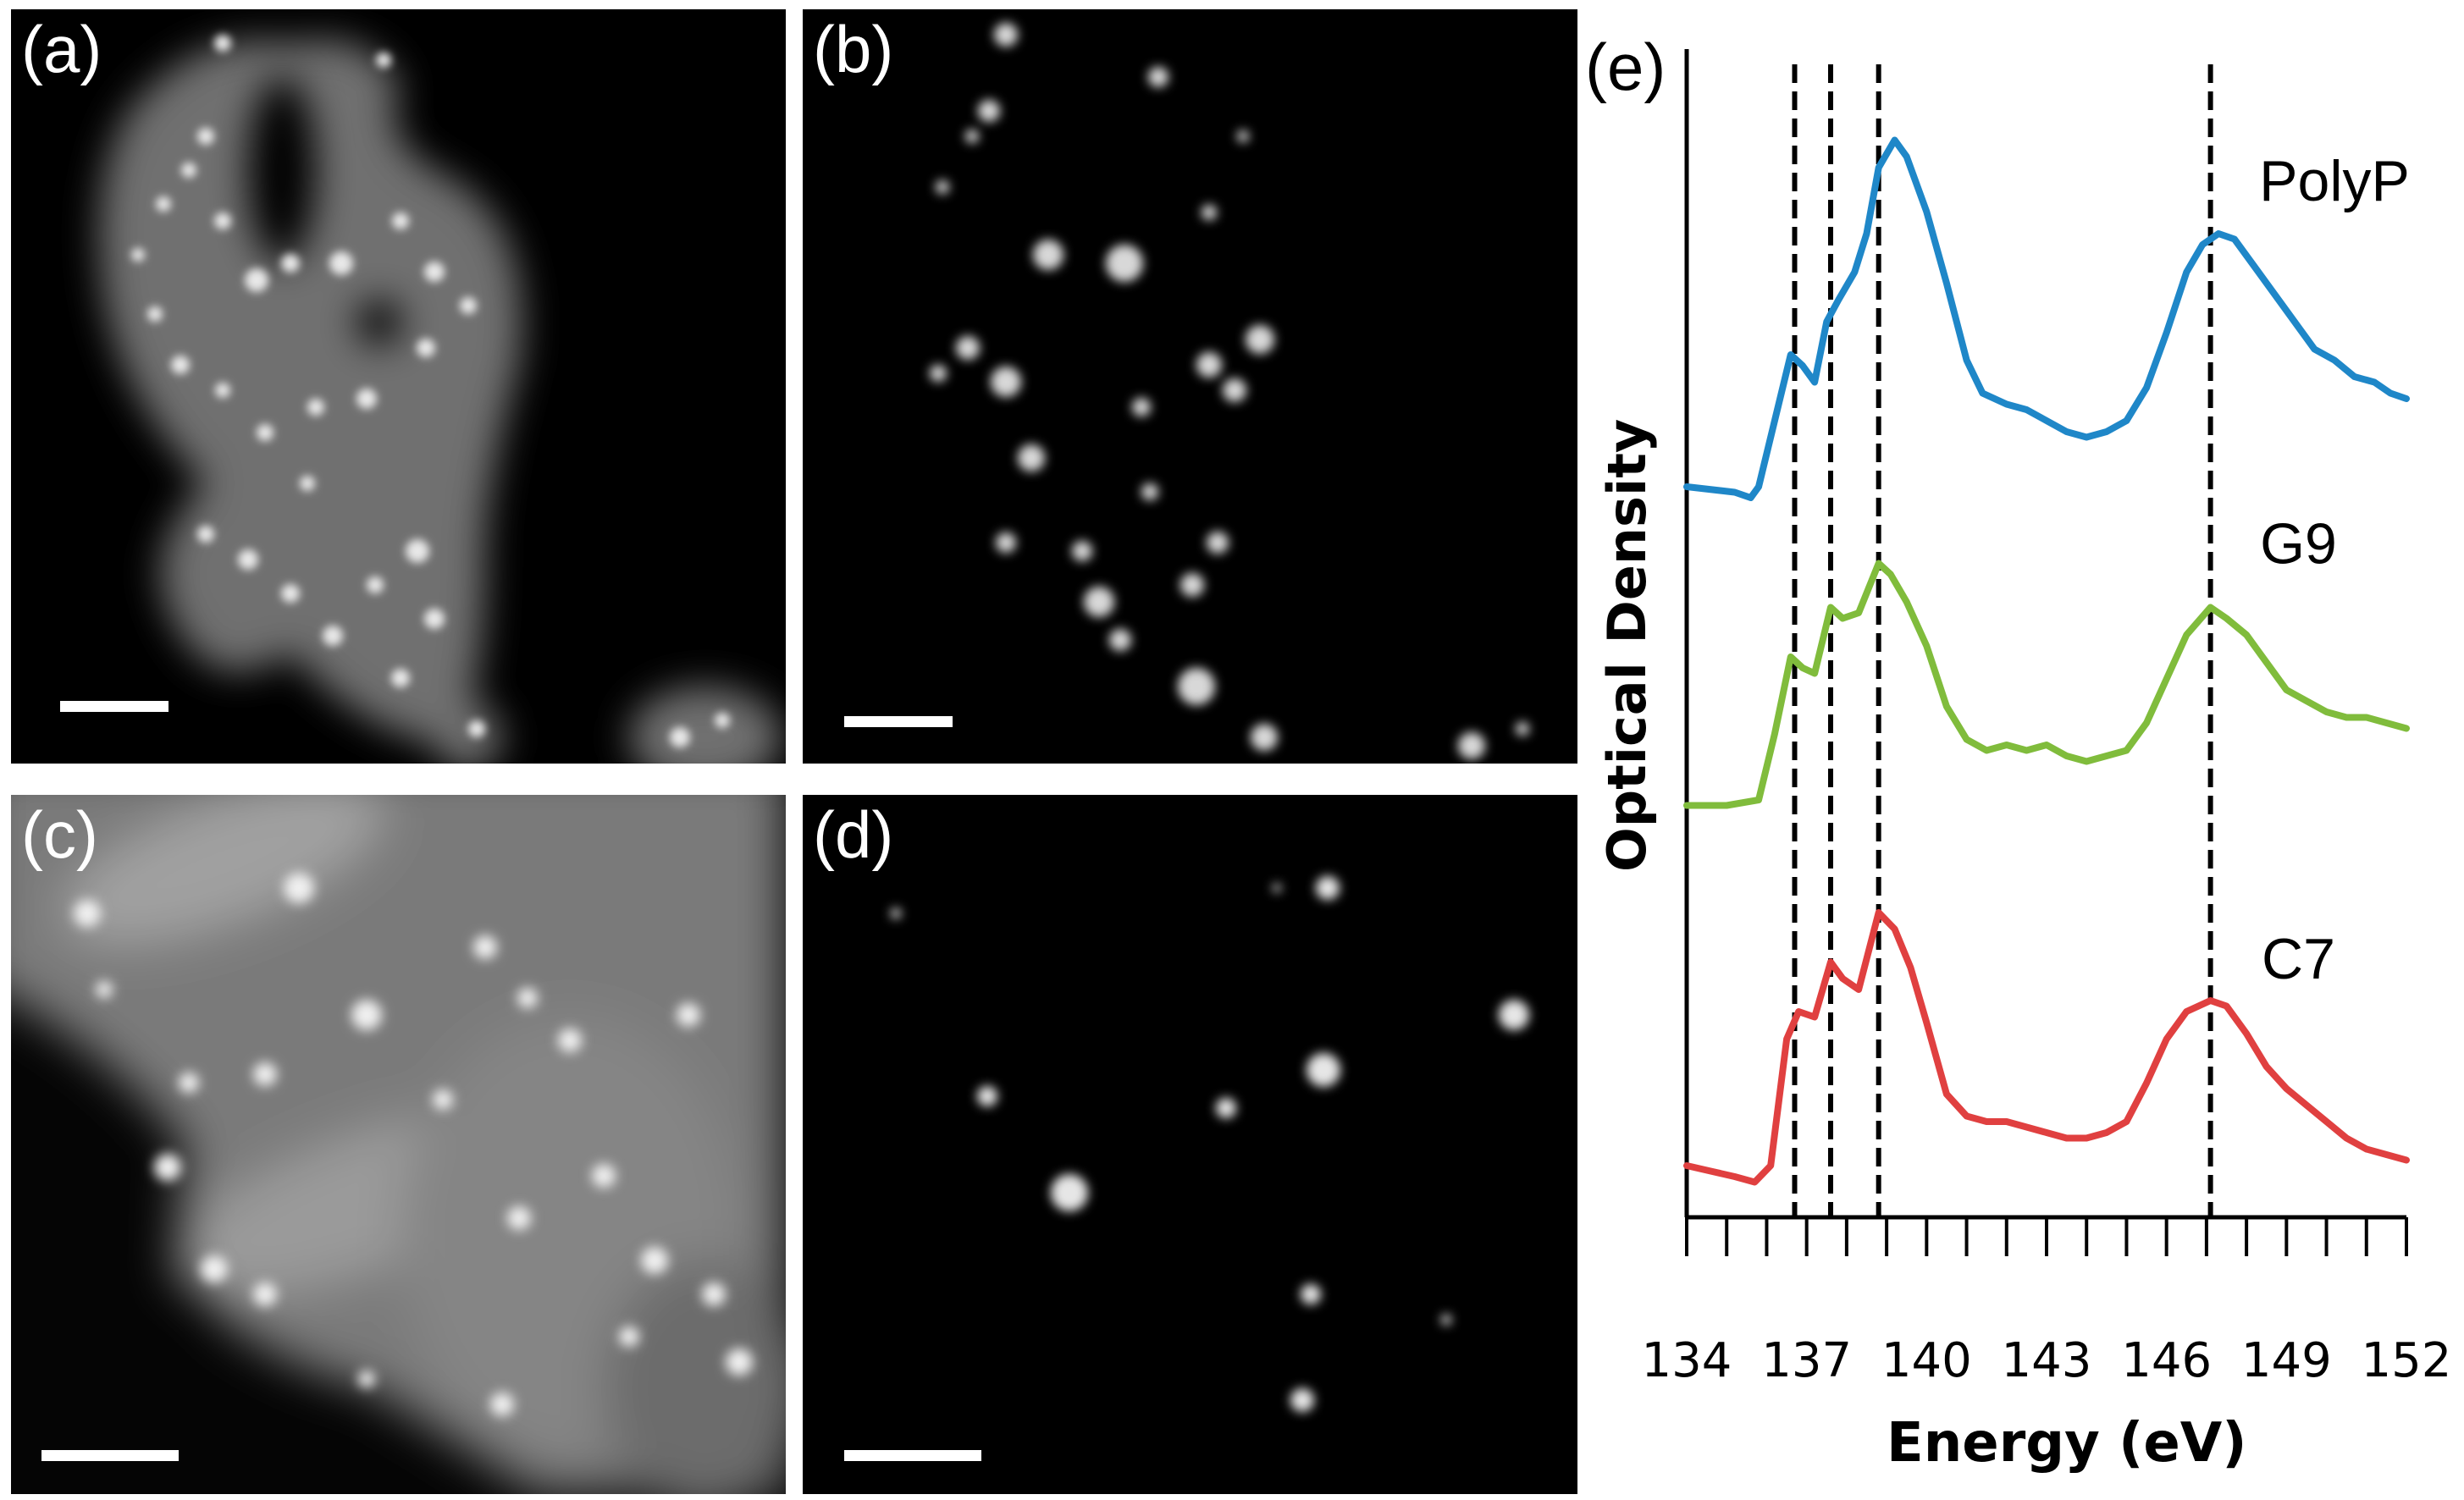 This screenshot has width=2464, height=1500. I want to click on panel-label-d: (d), so click(853, 834).